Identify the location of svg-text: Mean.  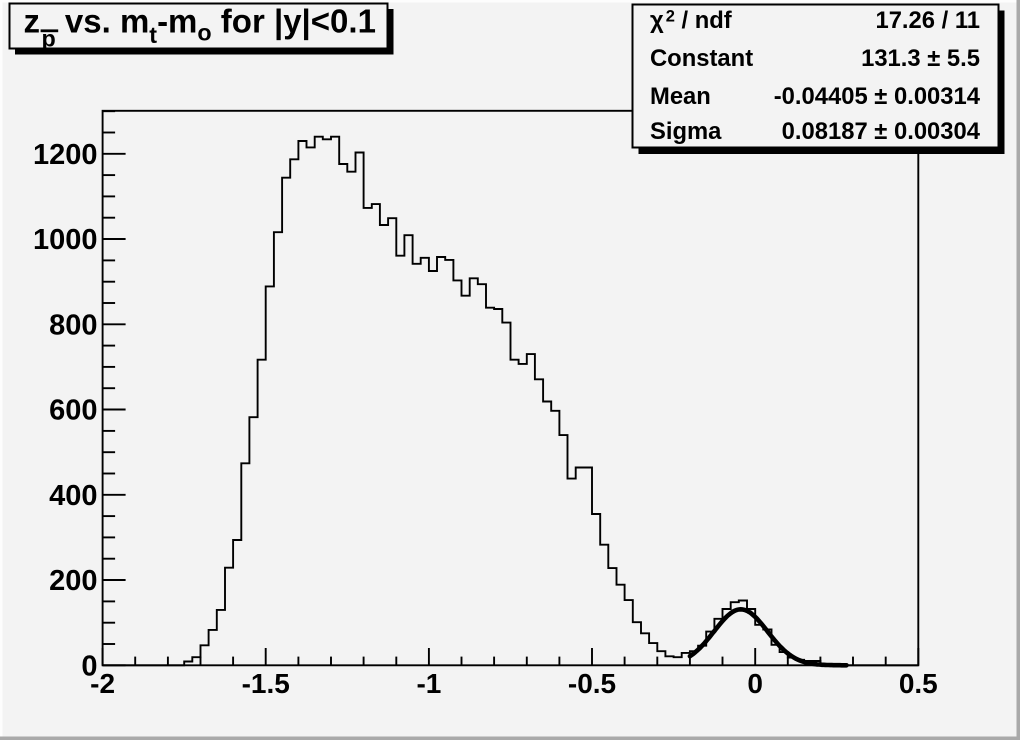
(680, 96).